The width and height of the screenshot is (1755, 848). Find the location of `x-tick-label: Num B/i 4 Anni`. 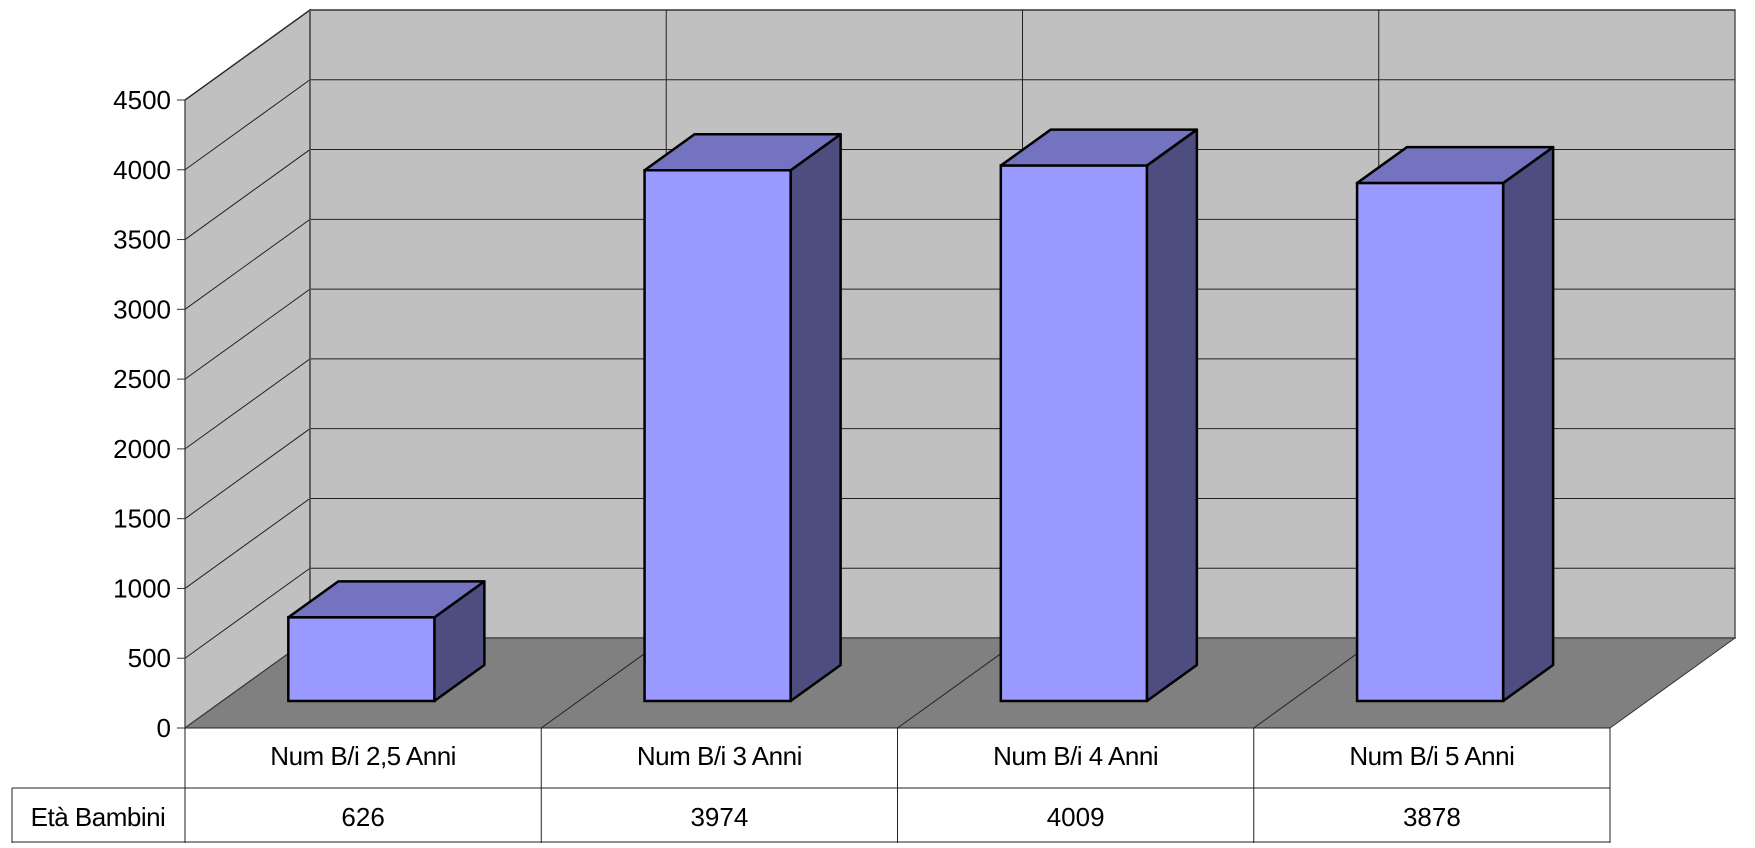

x-tick-label: Num B/i 4 Anni is located at coordinates (1075, 756).